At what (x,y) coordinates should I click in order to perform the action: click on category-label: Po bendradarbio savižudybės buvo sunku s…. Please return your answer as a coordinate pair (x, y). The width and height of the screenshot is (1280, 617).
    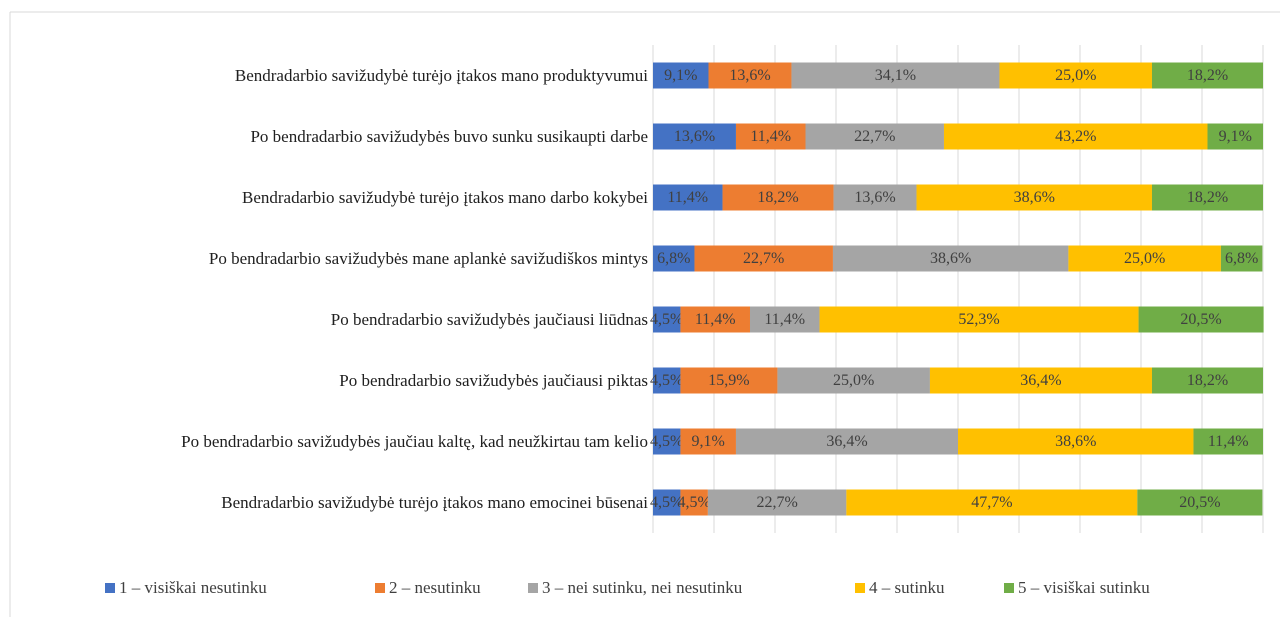
    Looking at the image, I should click on (449, 136).